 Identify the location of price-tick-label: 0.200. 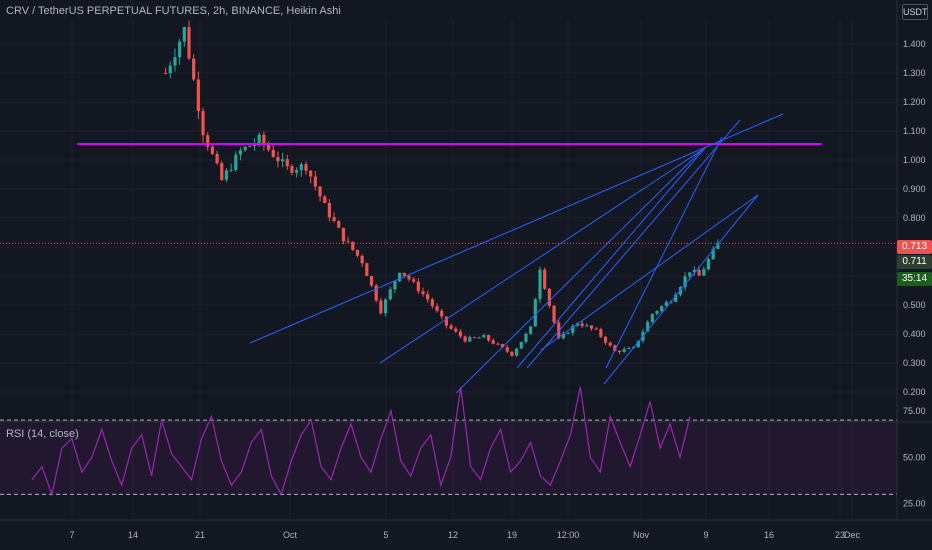
(914, 392).